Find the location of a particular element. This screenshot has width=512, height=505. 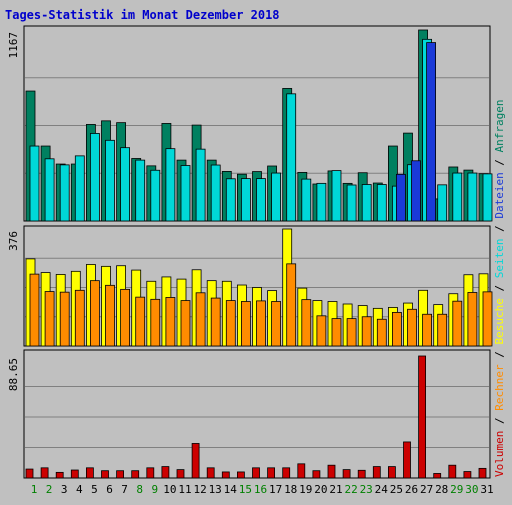

x-tick-label: 26 is located at coordinates (411, 489).